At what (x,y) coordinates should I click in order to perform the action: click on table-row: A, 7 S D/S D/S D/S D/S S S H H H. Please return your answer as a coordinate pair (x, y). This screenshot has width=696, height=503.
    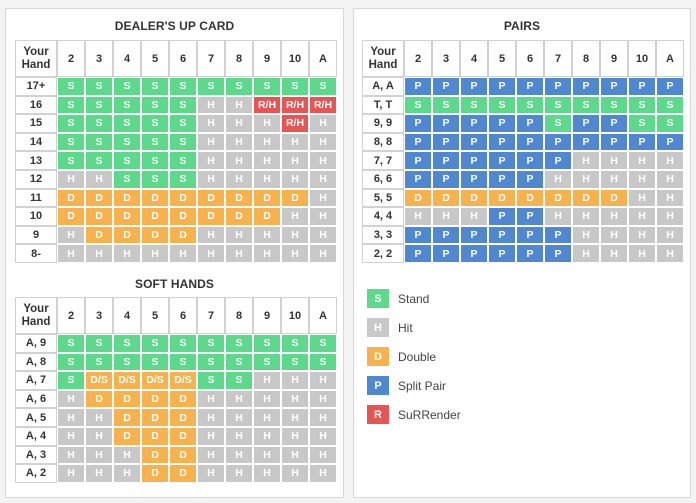
    Looking at the image, I should click on (176, 380).